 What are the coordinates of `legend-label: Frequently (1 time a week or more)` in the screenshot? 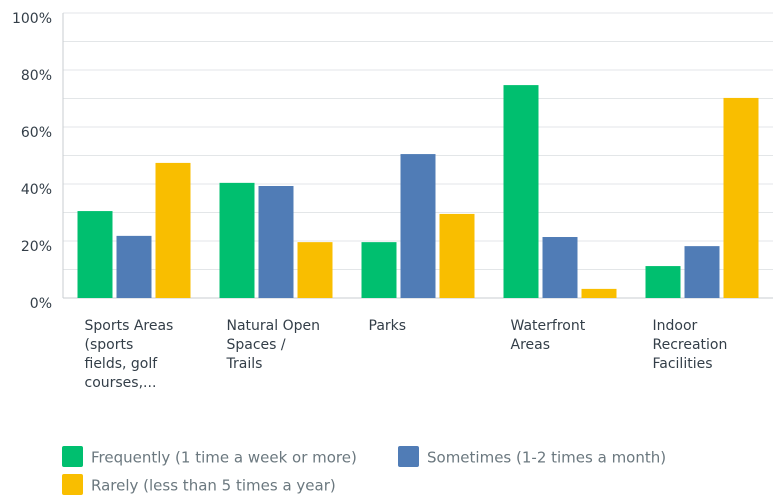 It's located at (224, 458).